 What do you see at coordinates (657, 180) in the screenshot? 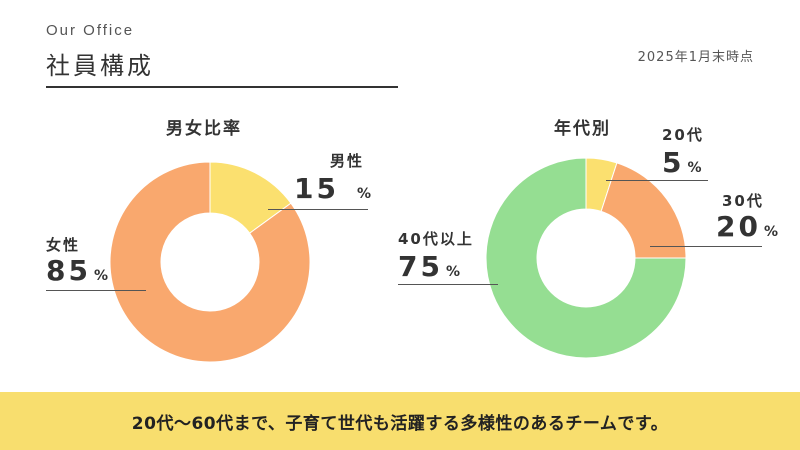
I see `age20-leader-line` at bounding box center [657, 180].